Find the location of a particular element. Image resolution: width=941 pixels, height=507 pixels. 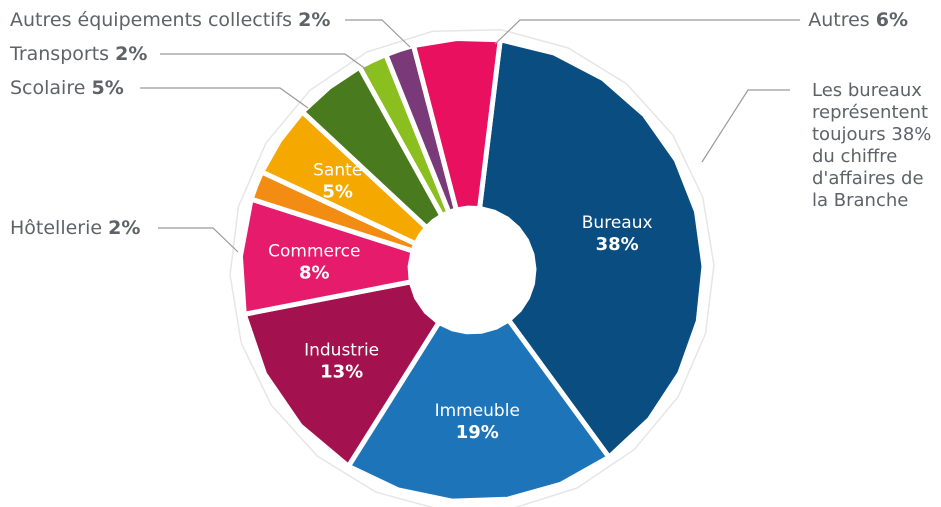

outside-label-transports: Transports 2% is located at coordinates (78, 54).